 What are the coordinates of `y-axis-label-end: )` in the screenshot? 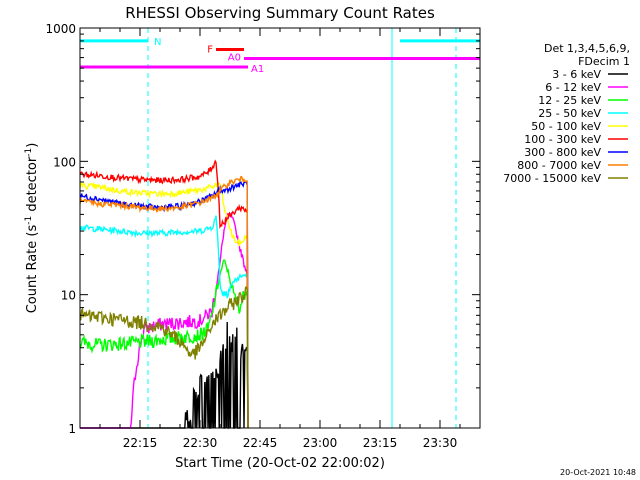 It's located at (32, 145).